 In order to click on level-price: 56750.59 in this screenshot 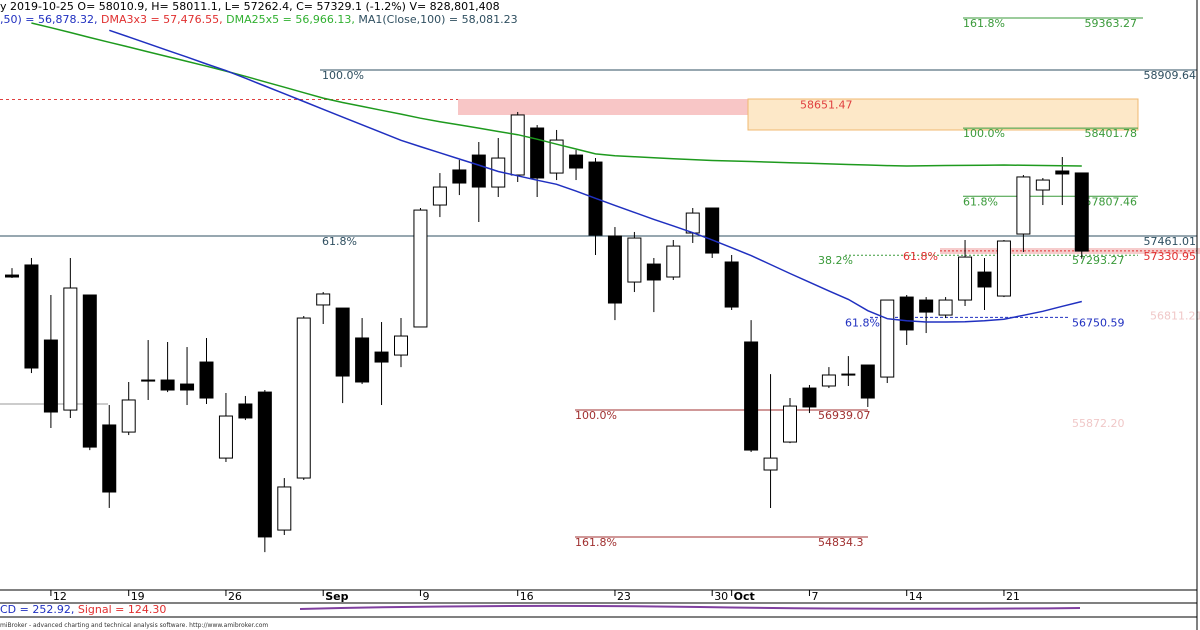, I will do `click(1098, 322)`.